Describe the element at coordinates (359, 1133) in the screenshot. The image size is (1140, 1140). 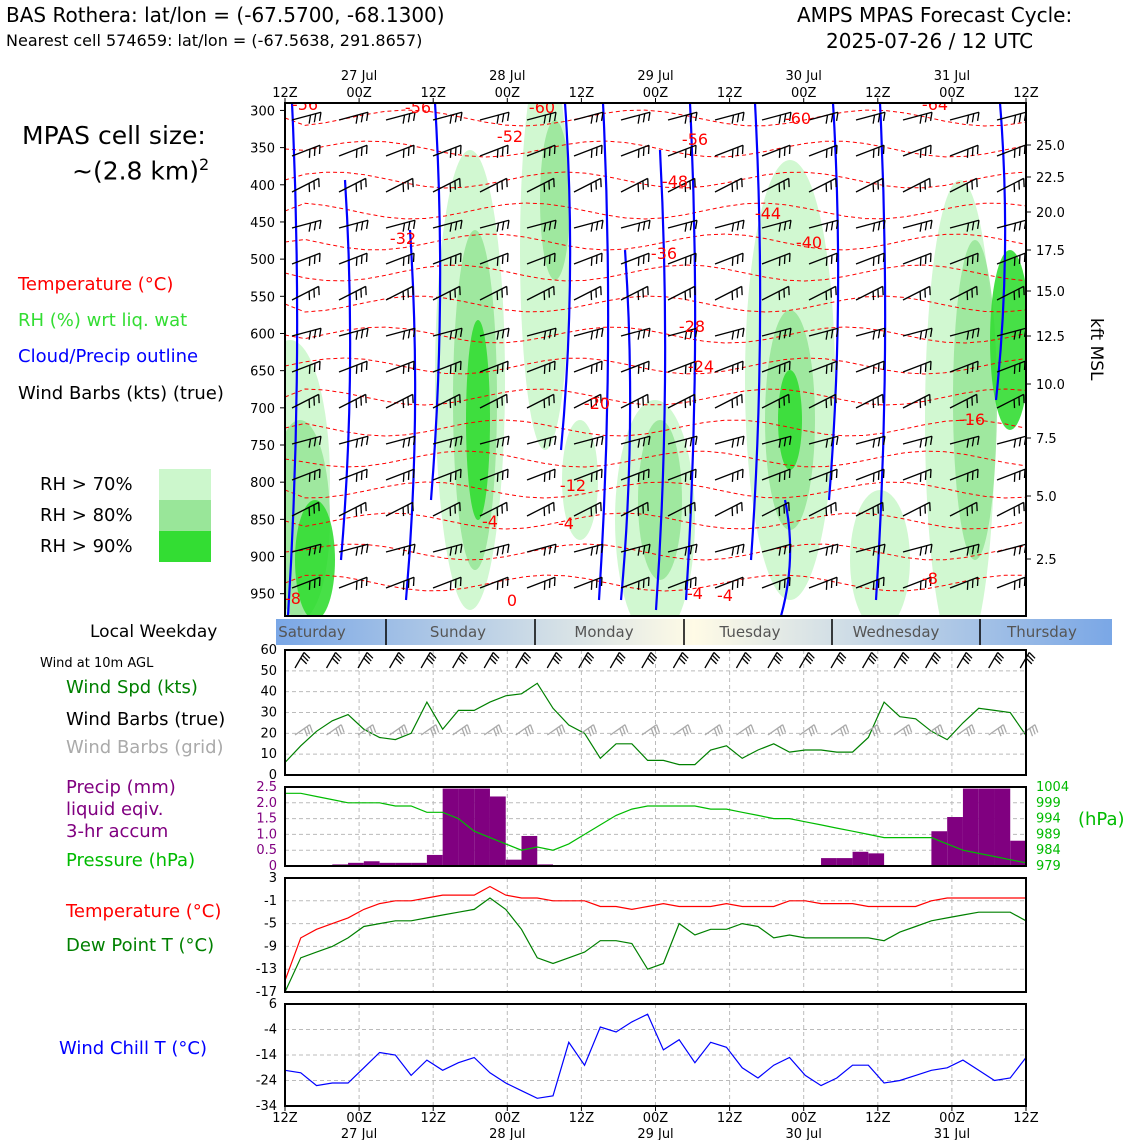
I see `bottom-date-label: 27 Jul` at that location.